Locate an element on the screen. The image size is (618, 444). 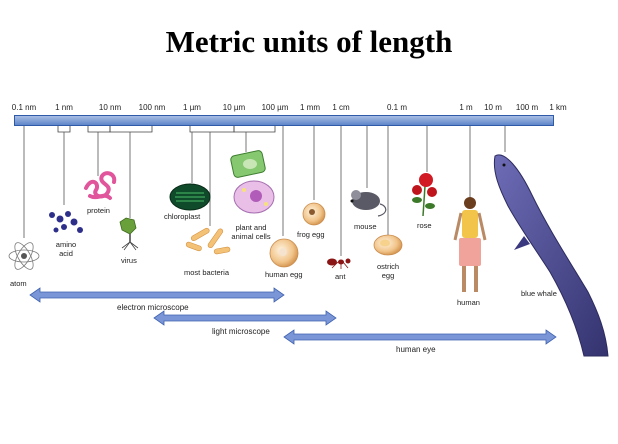
label-most-bacteria: most bacteria is located at coordinates (207, 272).